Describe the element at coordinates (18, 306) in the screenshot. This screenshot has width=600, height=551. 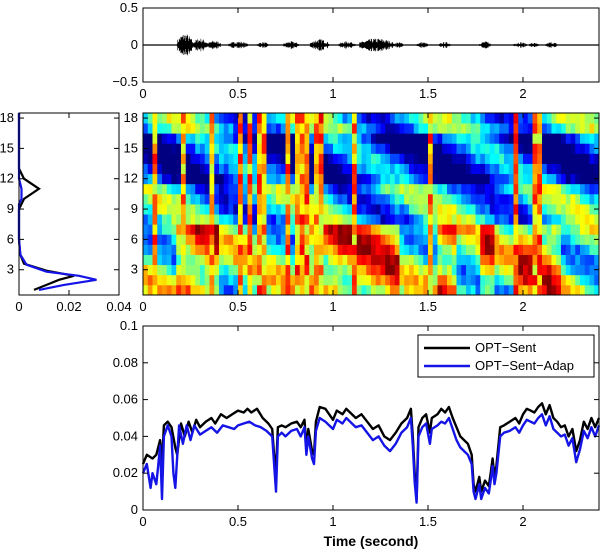
I see `x-tick-label: 0` at that location.